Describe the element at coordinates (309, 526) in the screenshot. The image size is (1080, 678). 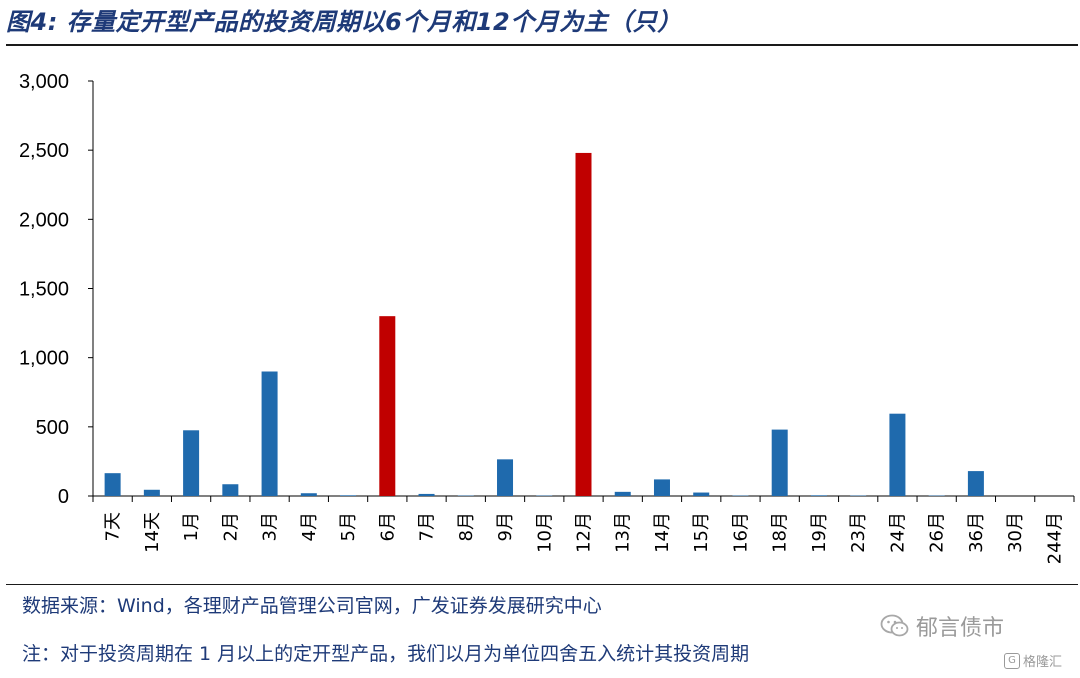
I see `x-tick-label: 4月` at that location.